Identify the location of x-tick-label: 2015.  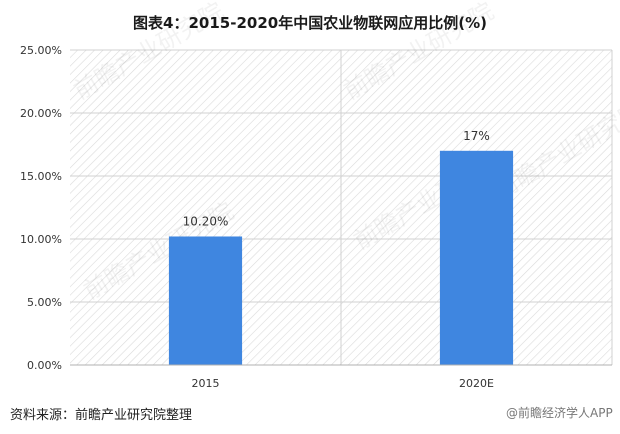
(206, 383).